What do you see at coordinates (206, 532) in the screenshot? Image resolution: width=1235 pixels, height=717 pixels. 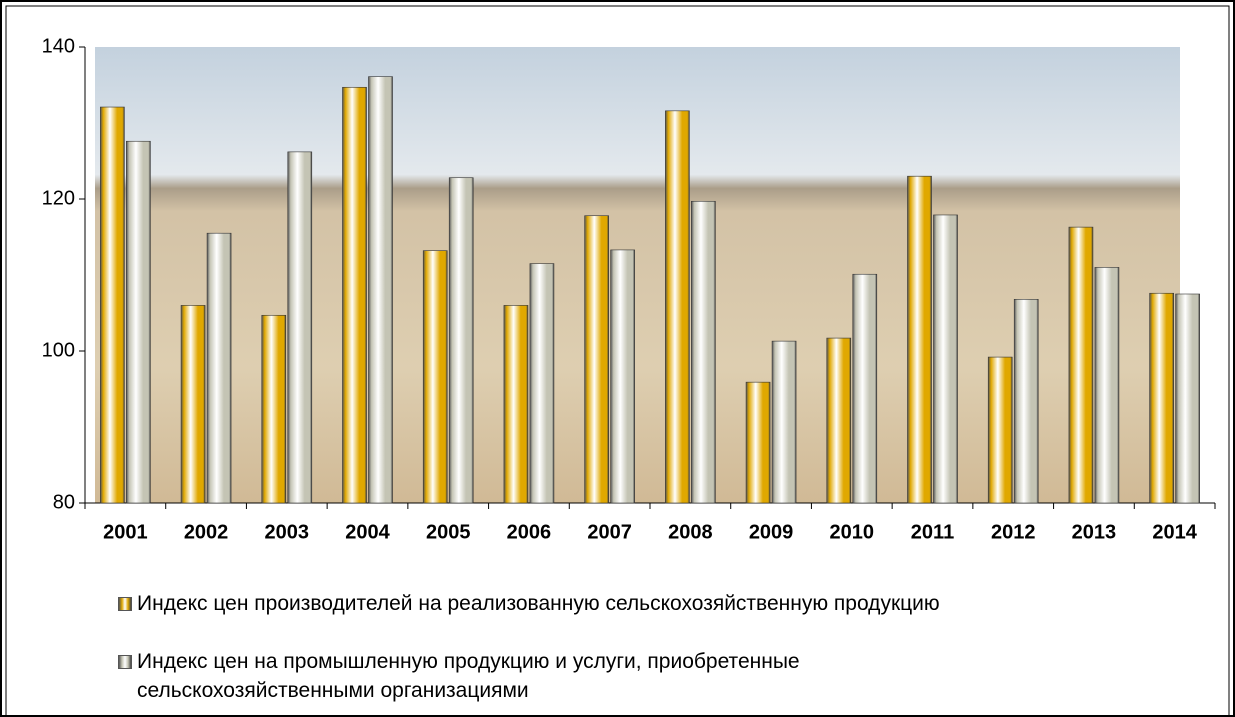 I see `x-tick-label: 2002` at bounding box center [206, 532].